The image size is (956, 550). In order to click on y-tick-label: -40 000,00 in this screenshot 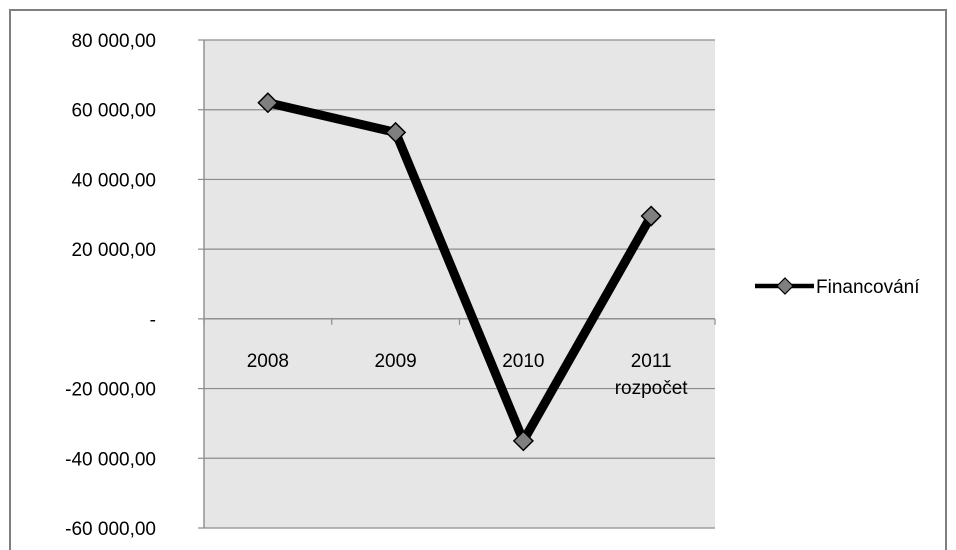, I will do `click(110, 459)`.